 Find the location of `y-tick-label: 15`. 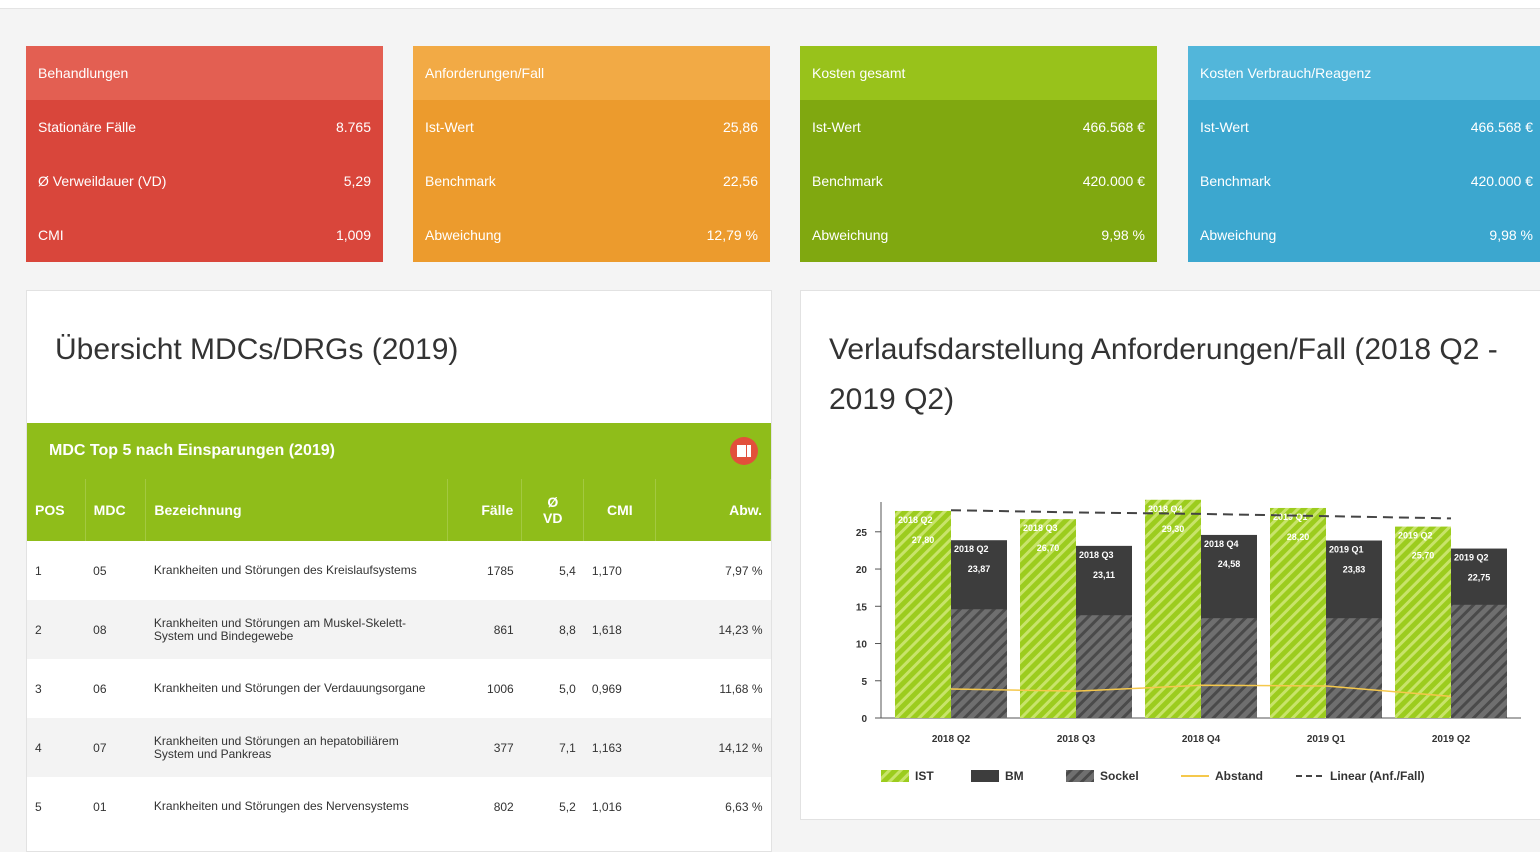

y-tick-label: 15 is located at coordinates (862, 607).